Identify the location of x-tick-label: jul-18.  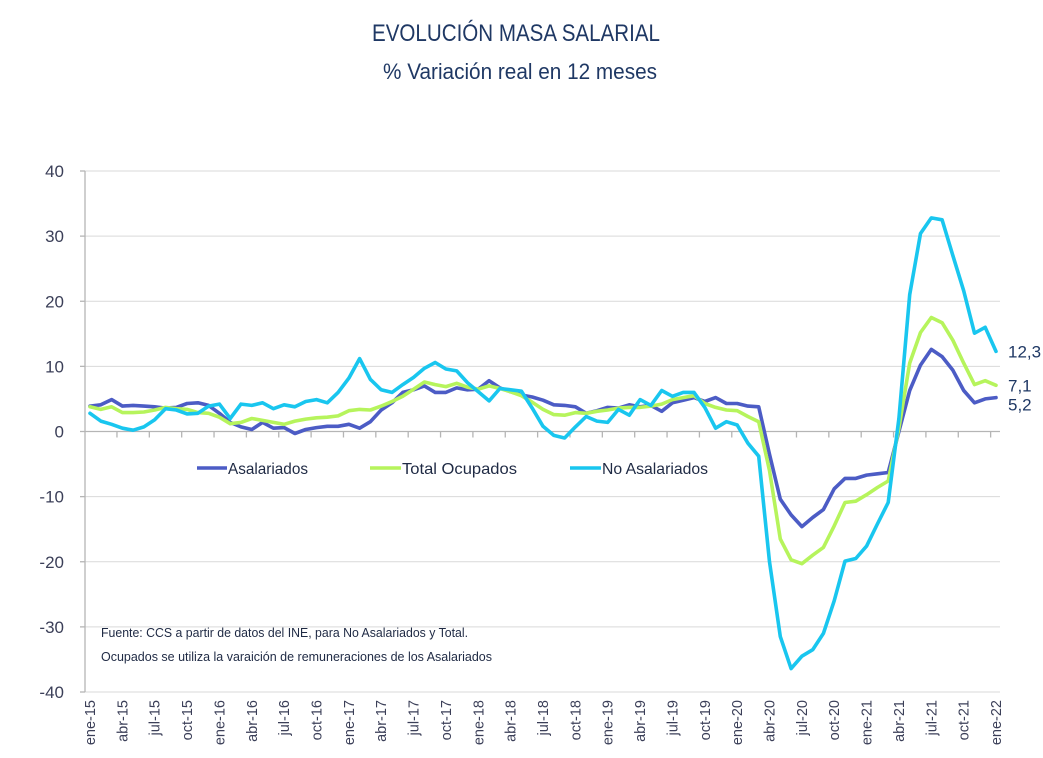
(544, 718).